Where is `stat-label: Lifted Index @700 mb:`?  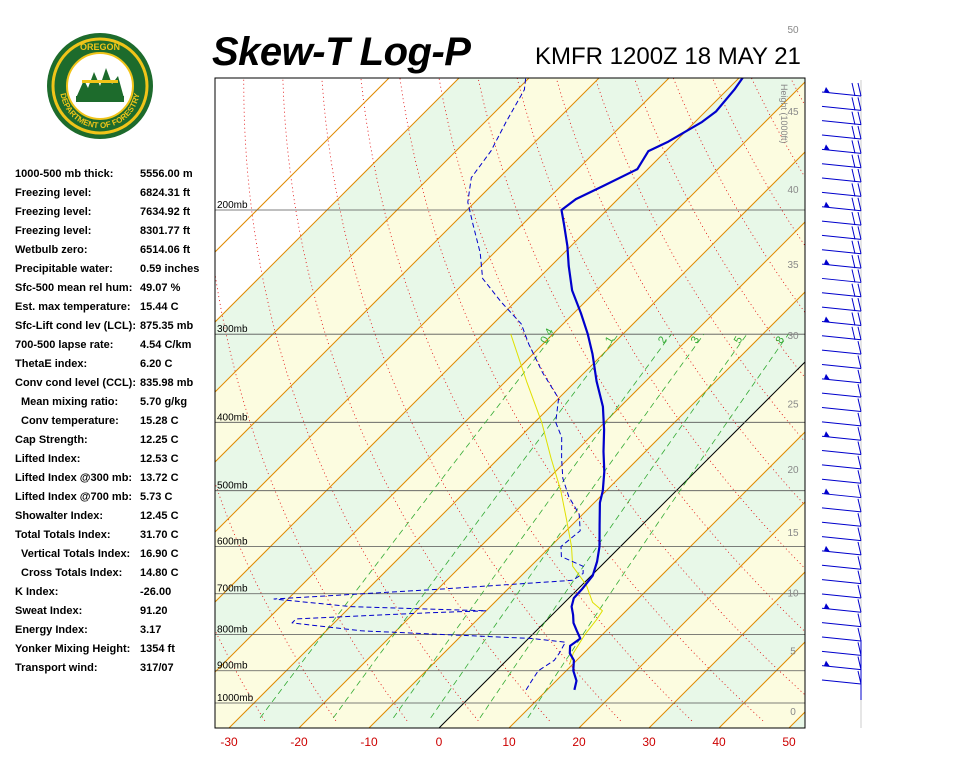
stat-label: Lifted Index @700 mb: is located at coordinates (74, 497).